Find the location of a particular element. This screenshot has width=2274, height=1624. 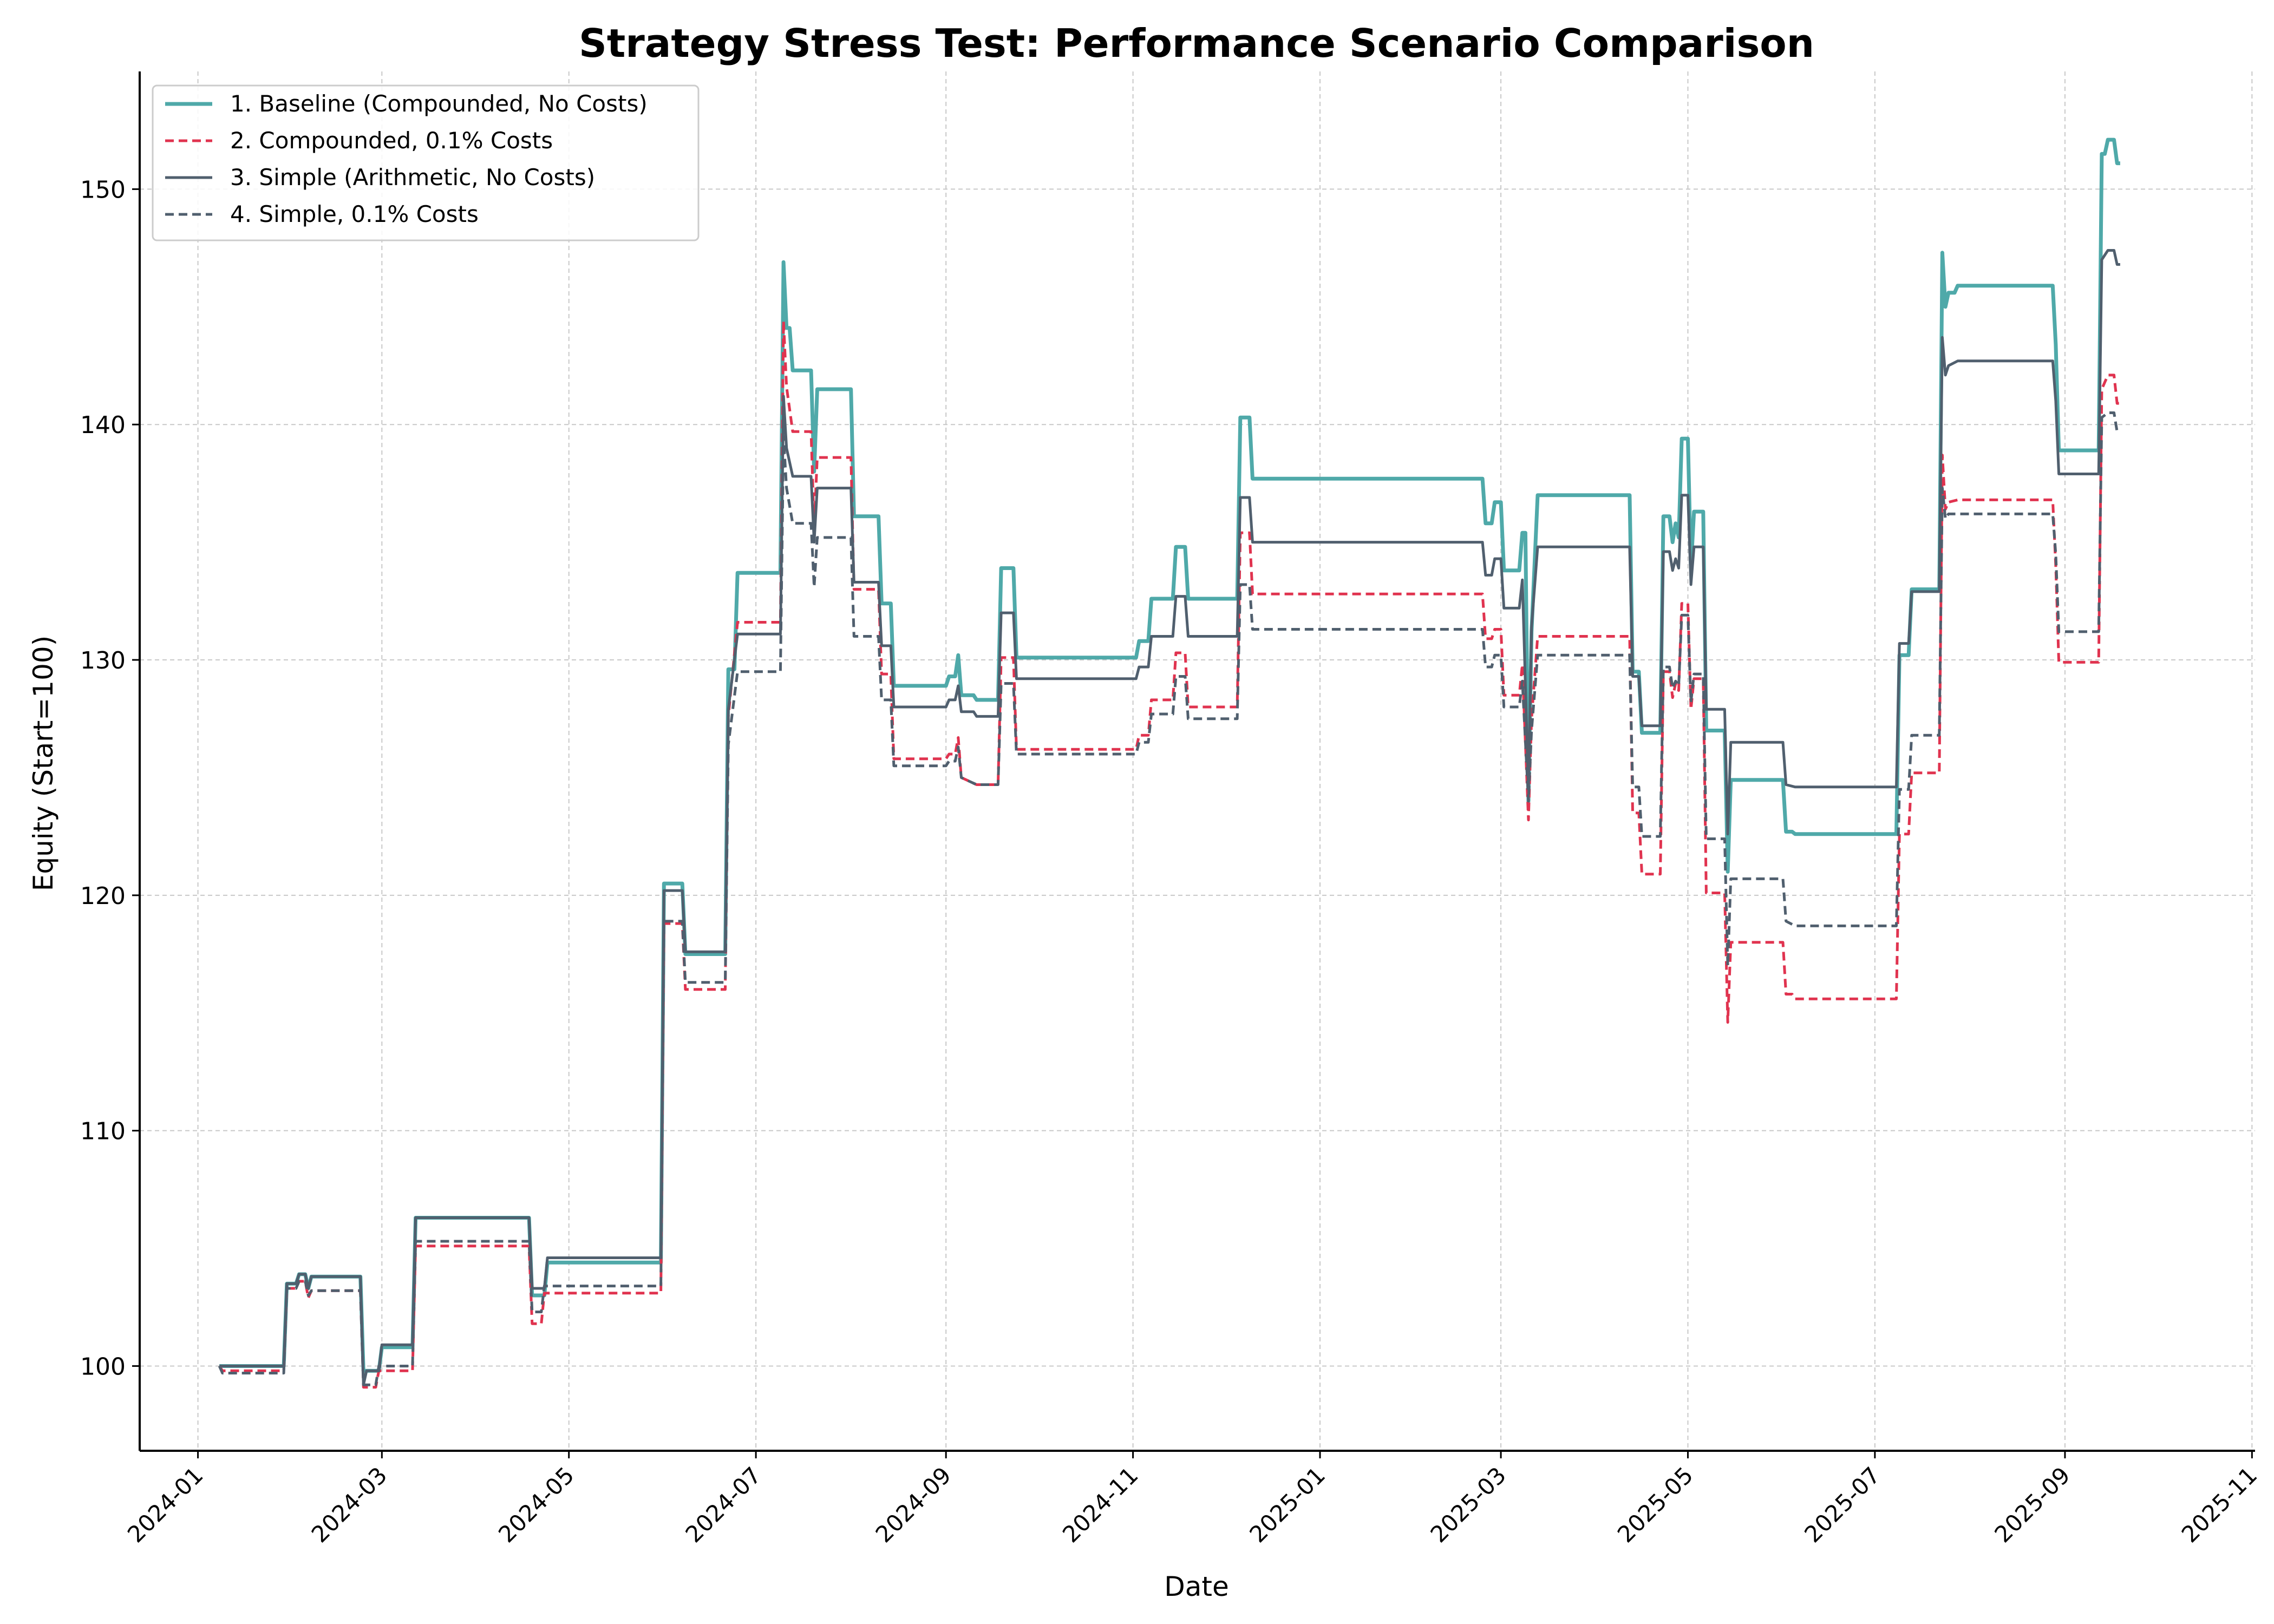

legend-label-4: 4. Simple, 0.1% Costs is located at coordinates (355, 214).